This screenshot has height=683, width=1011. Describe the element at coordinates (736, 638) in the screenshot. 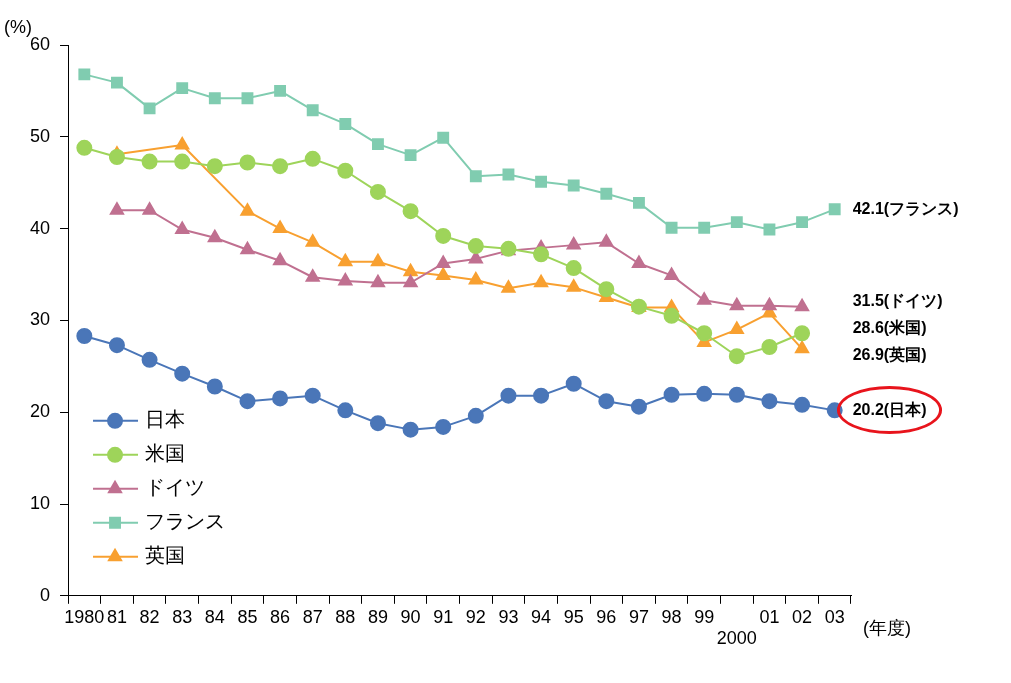

I see `x-tick-label: 2000` at that location.